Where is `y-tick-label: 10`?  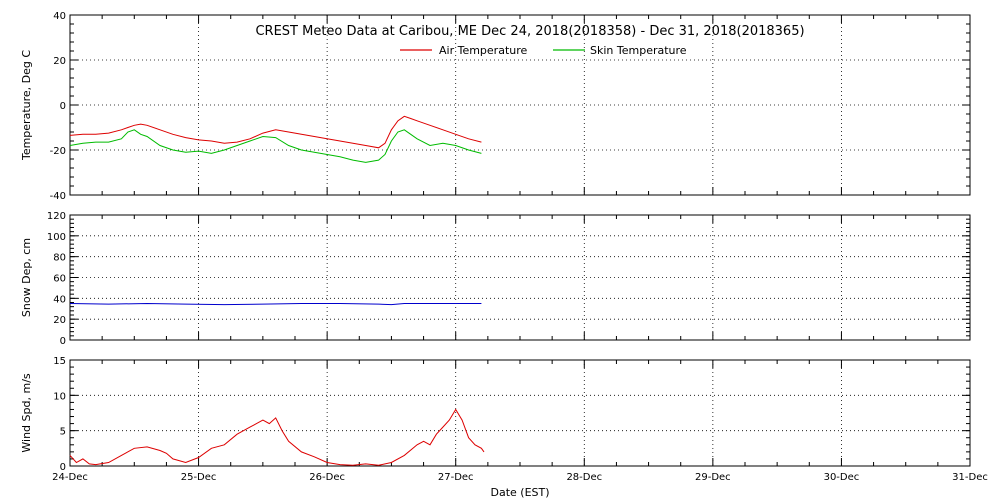 y-tick-label: 10 is located at coordinates (59, 396).